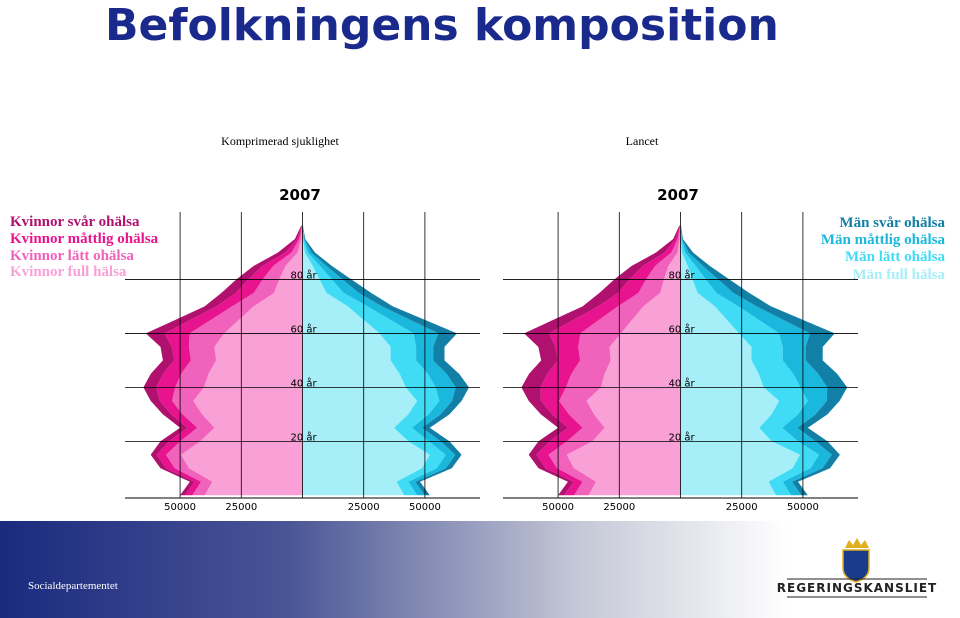 The width and height of the screenshot is (960, 618). Describe the element at coordinates (883, 240) in the screenshot. I see `legend-entry: Män måttlig ohälsa` at that location.